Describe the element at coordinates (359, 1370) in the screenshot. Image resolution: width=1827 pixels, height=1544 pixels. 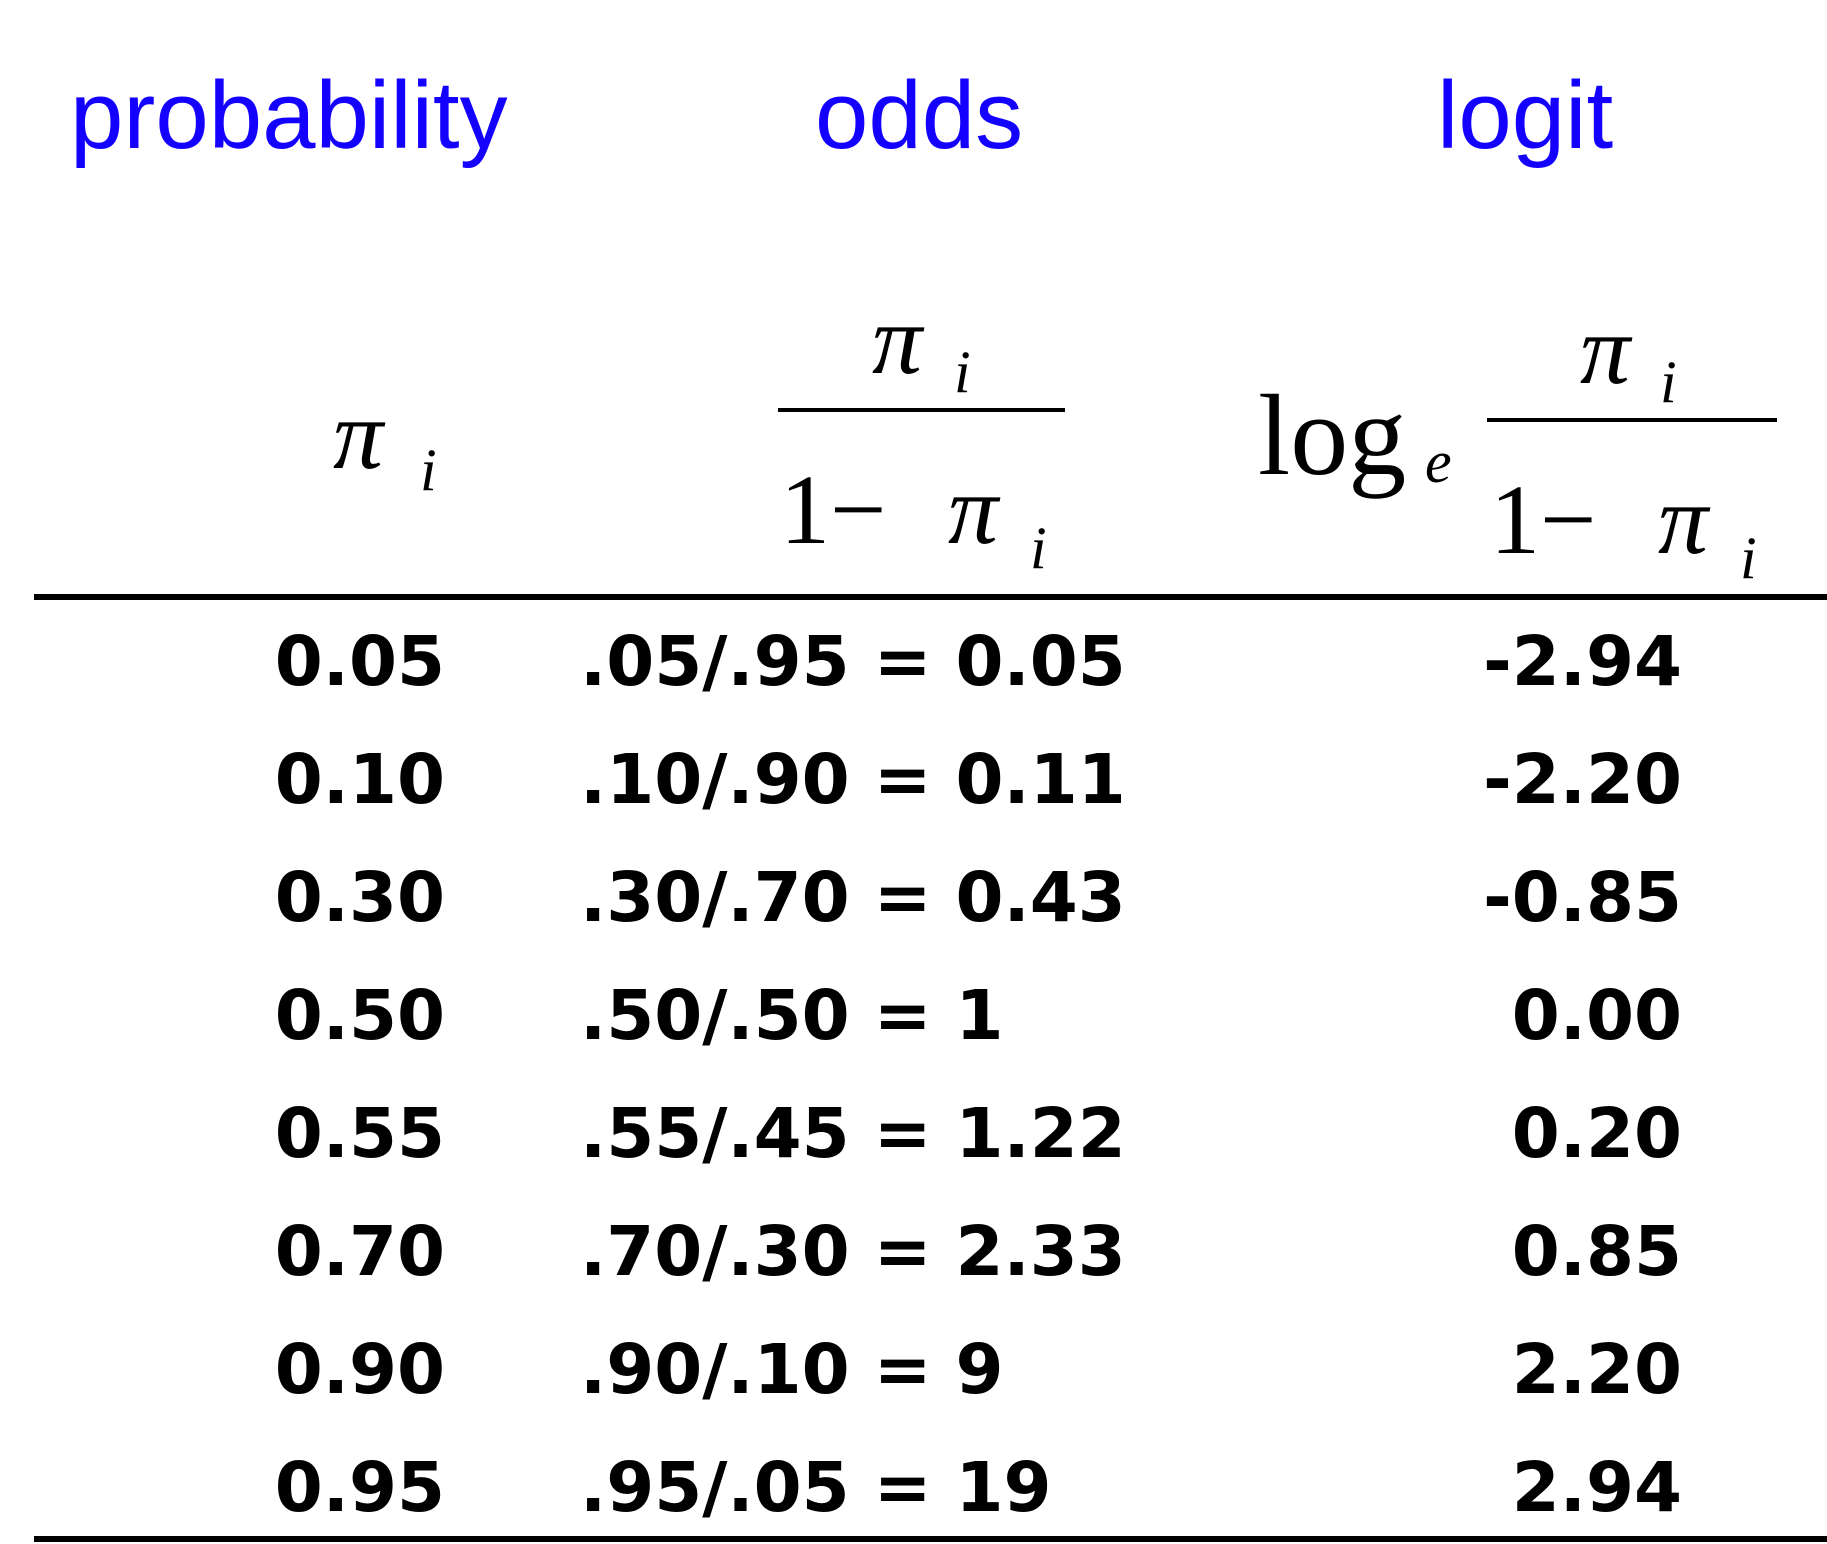
I see `probability-cell: 0.90` at that location.